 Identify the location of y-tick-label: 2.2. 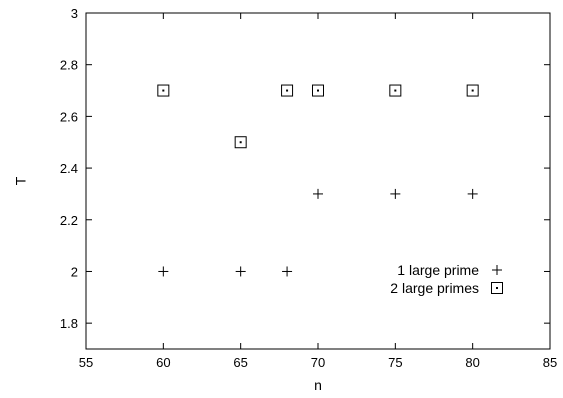
(69, 220).